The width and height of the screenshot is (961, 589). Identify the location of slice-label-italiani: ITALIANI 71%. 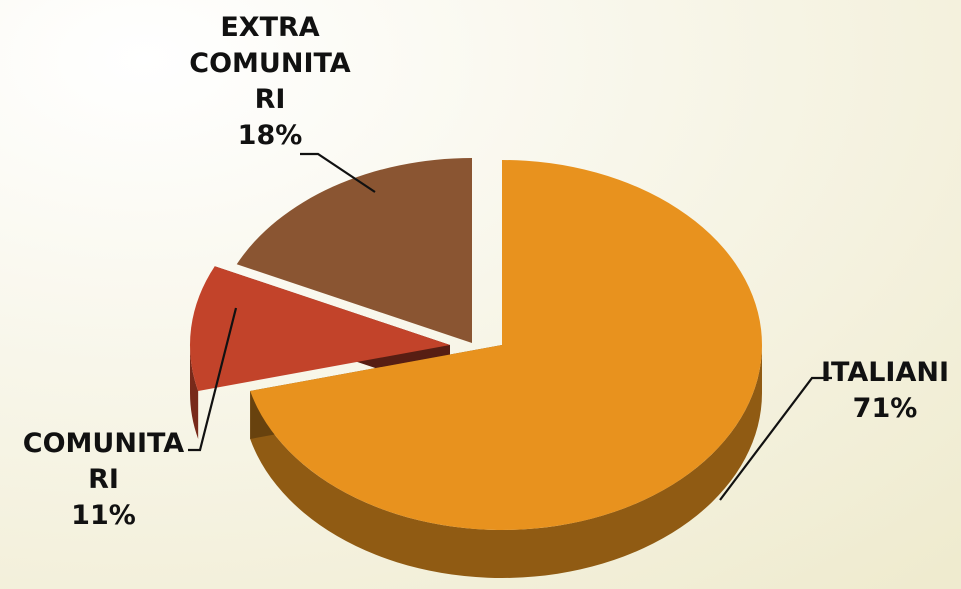
(885, 391).